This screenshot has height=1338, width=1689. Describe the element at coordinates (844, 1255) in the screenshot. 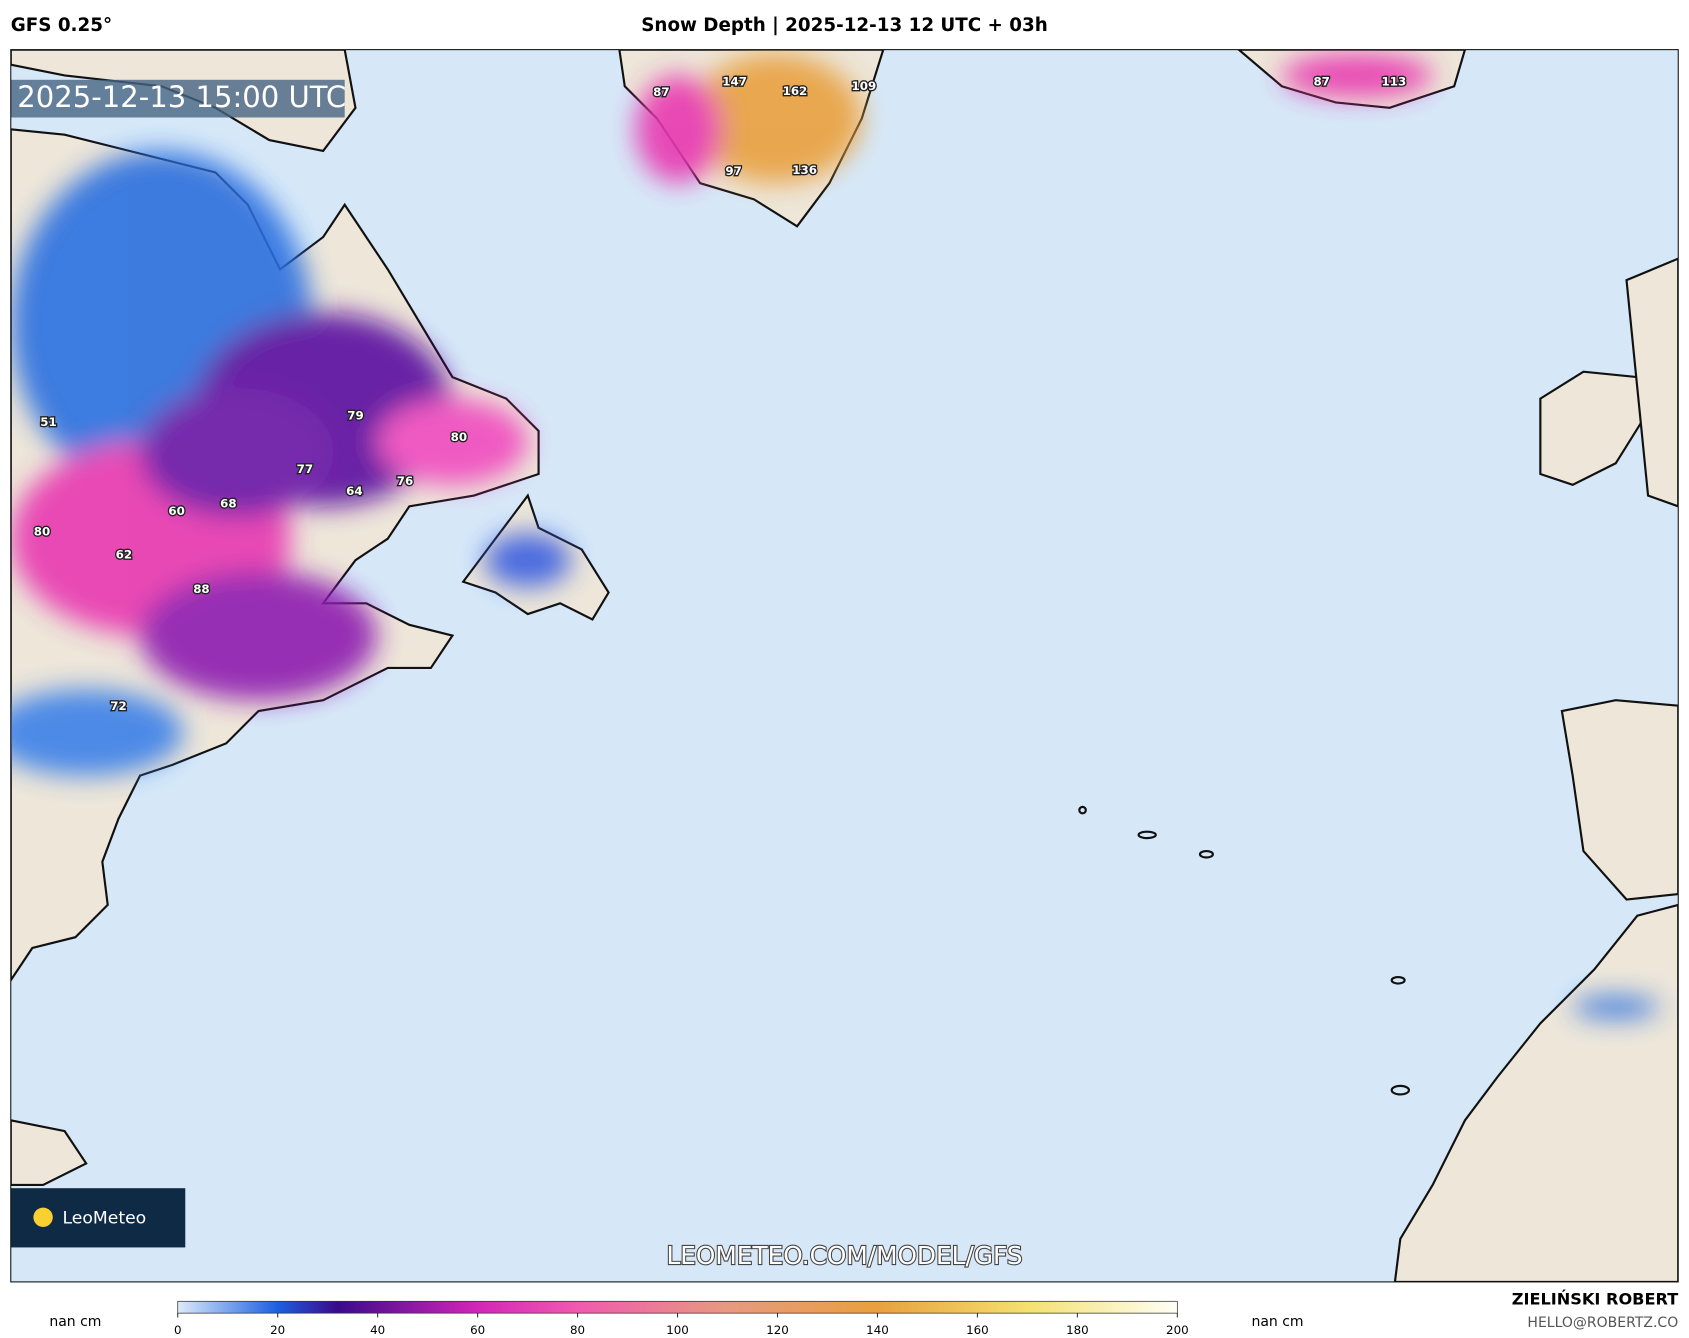

I see `watermark: LEOMETEO.COM/MODEL/GFS` at that location.